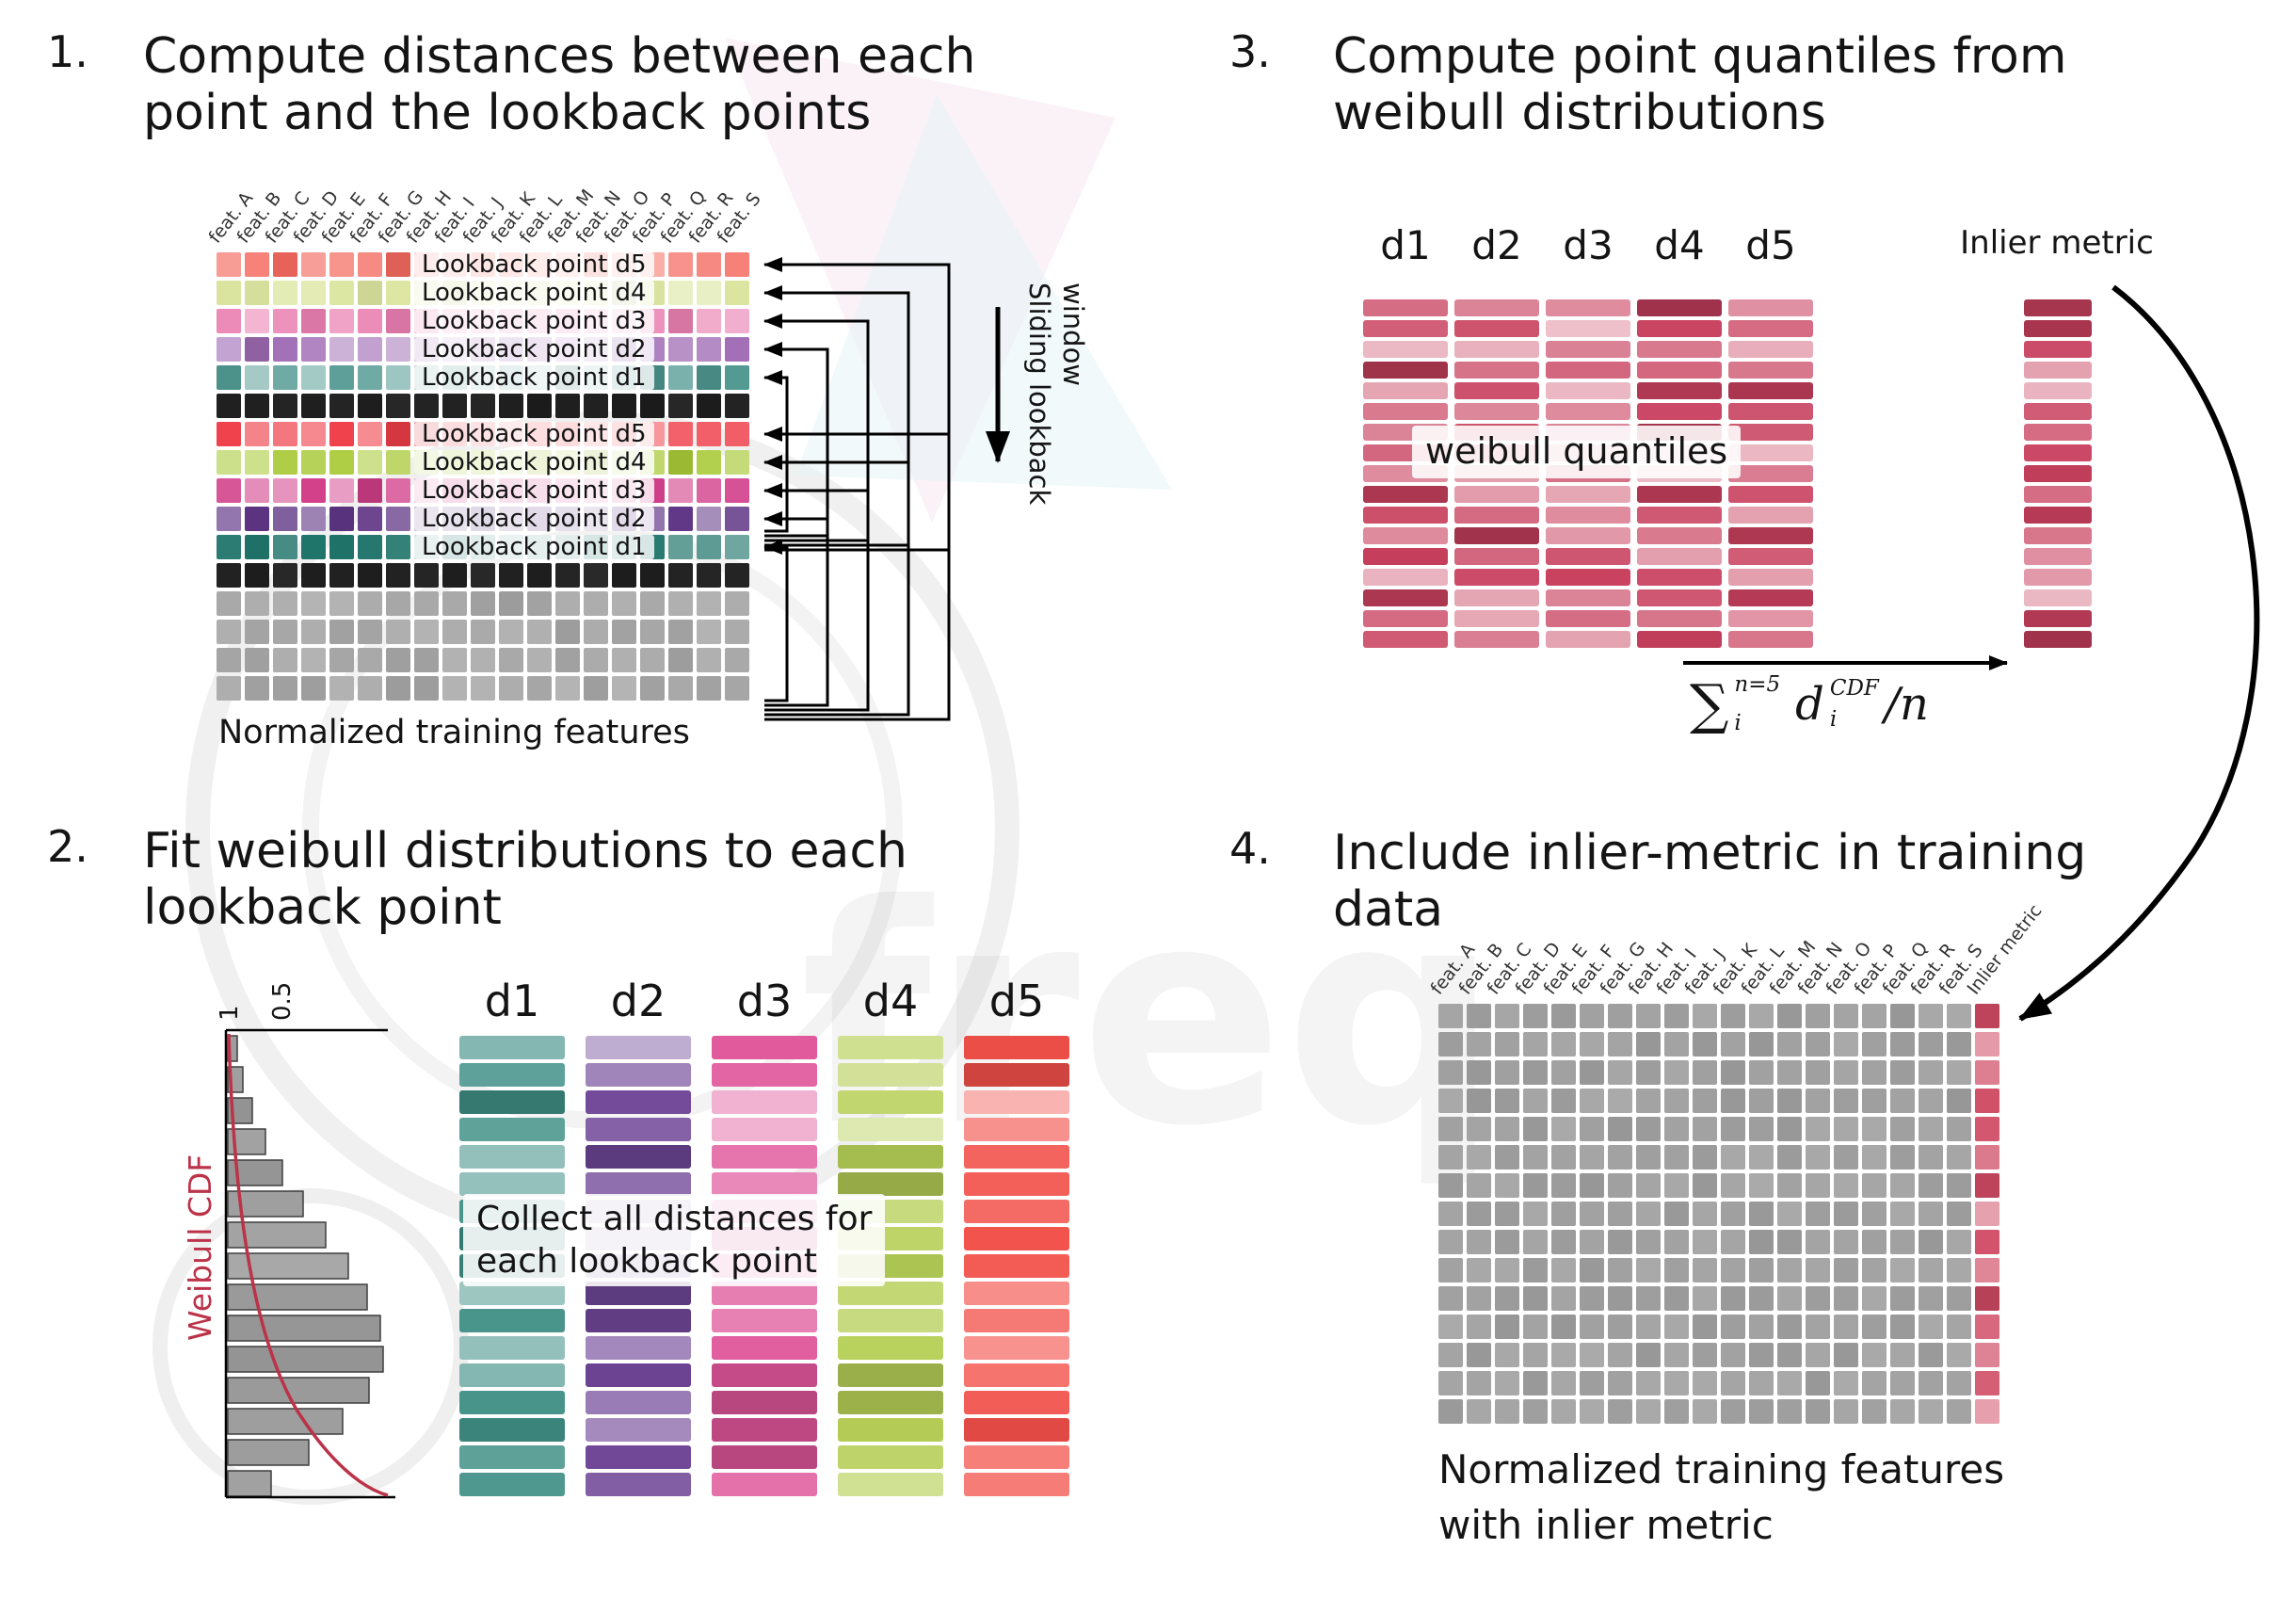 This screenshot has height=1597, width=2296. I want to click on lookback-row-label: Lookback point d3, so click(534, 490).